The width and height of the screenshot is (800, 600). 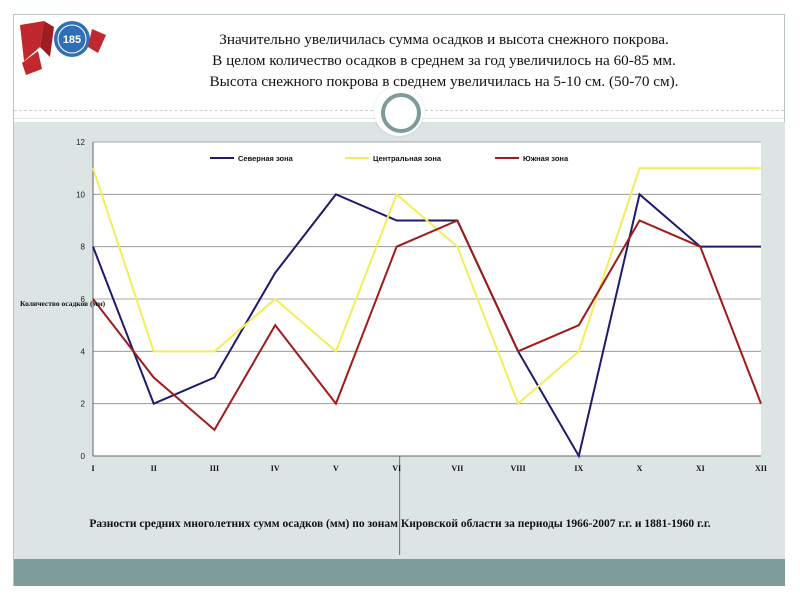 What do you see at coordinates (83, 351) in the screenshot?
I see `y-tick-label: 4` at bounding box center [83, 351].